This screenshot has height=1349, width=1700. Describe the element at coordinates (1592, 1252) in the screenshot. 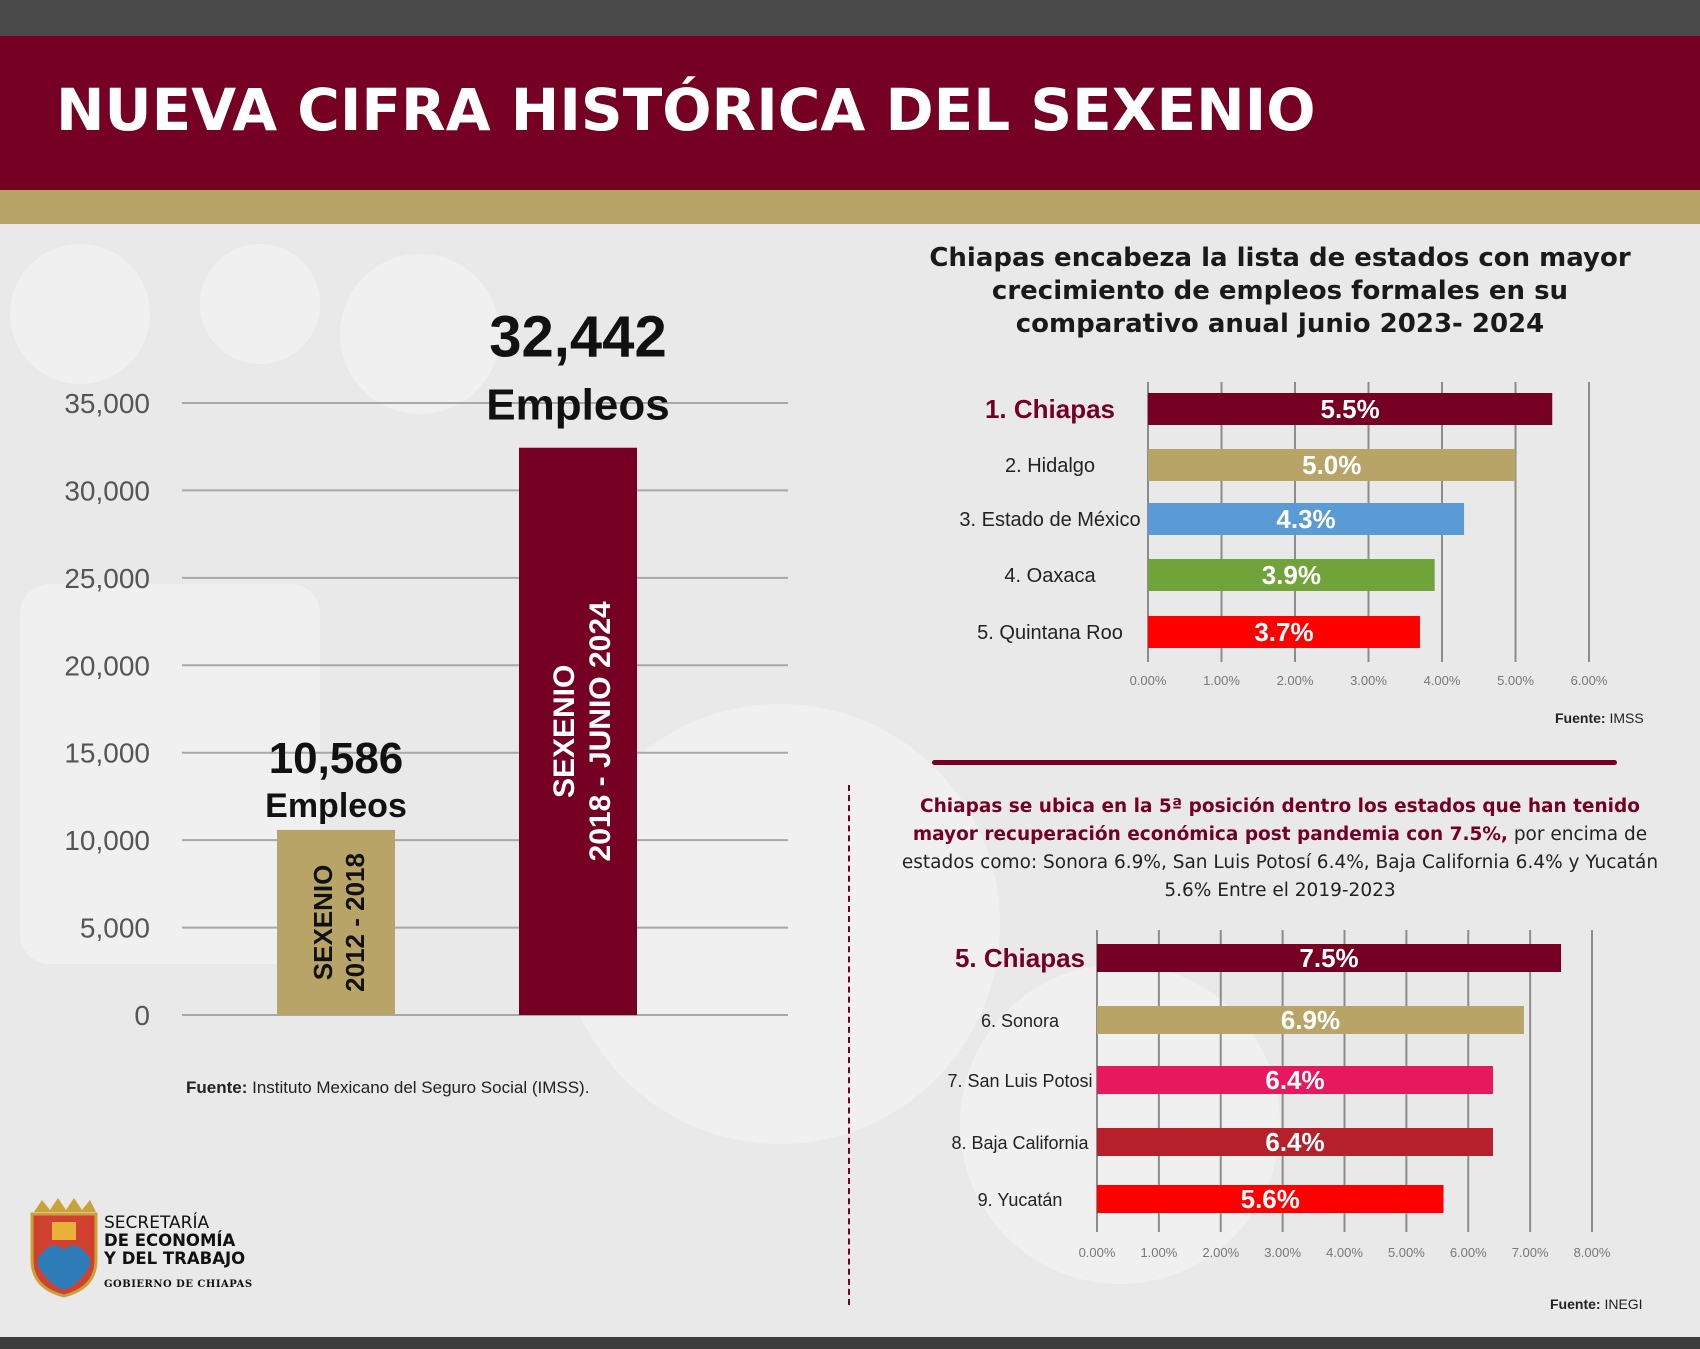

I see `x-tick-label: 8.00%` at that location.